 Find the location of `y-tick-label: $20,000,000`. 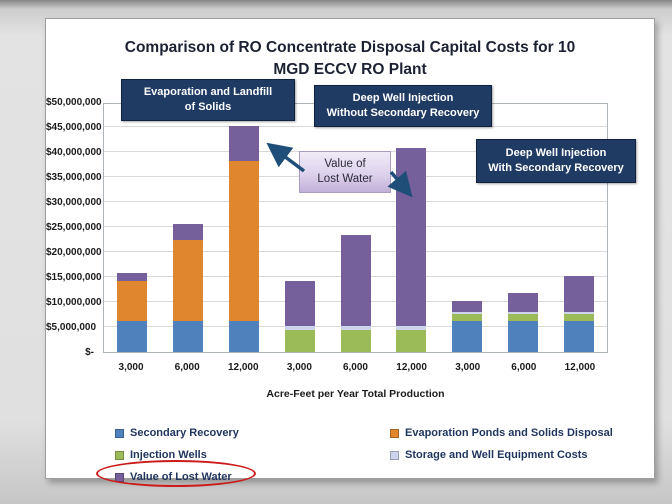

y-tick-label: $20,000,000 is located at coordinates (74, 252).